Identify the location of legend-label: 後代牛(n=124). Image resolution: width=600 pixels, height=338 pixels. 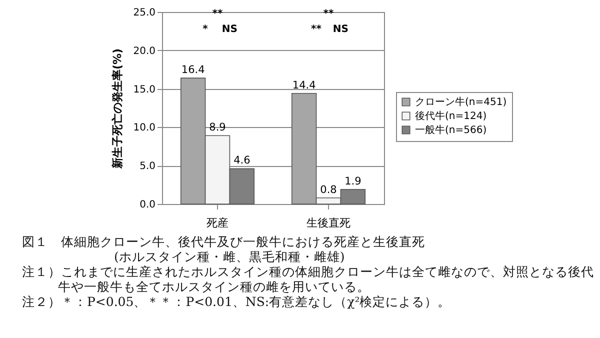
(451, 116).